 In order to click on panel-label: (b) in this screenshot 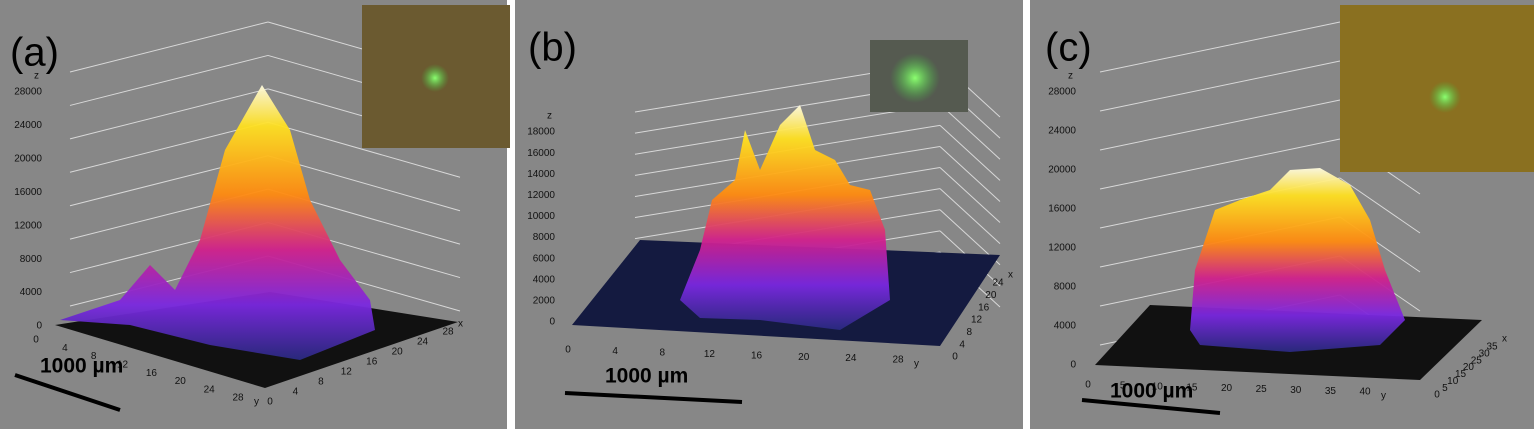, I will do `click(552, 48)`.